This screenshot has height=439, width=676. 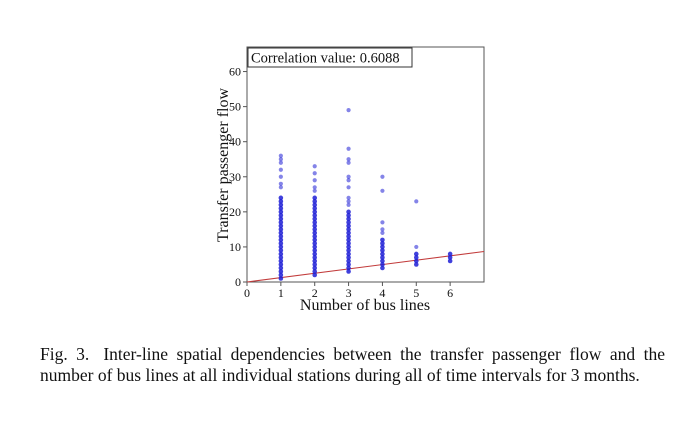 What do you see at coordinates (238, 282) in the screenshot?
I see `y-tick-label: 0` at bounding box center [238, 282].